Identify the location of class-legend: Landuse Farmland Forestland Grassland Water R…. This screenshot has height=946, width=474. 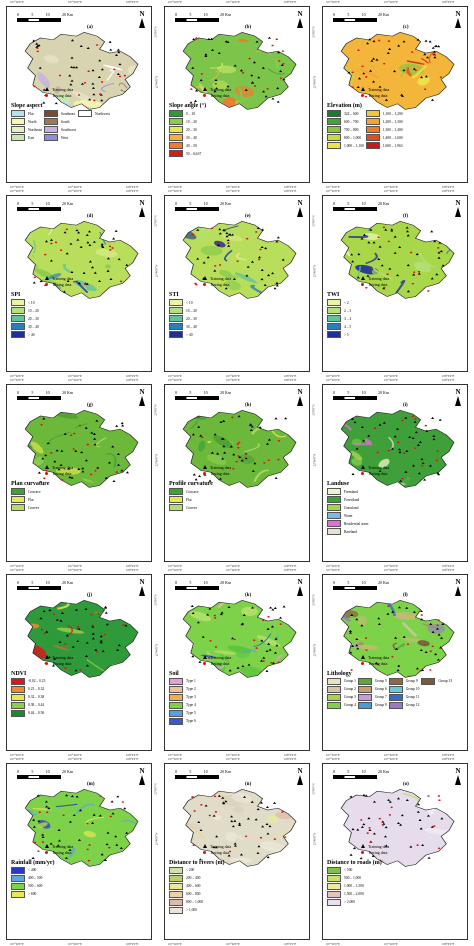
(348, 508).